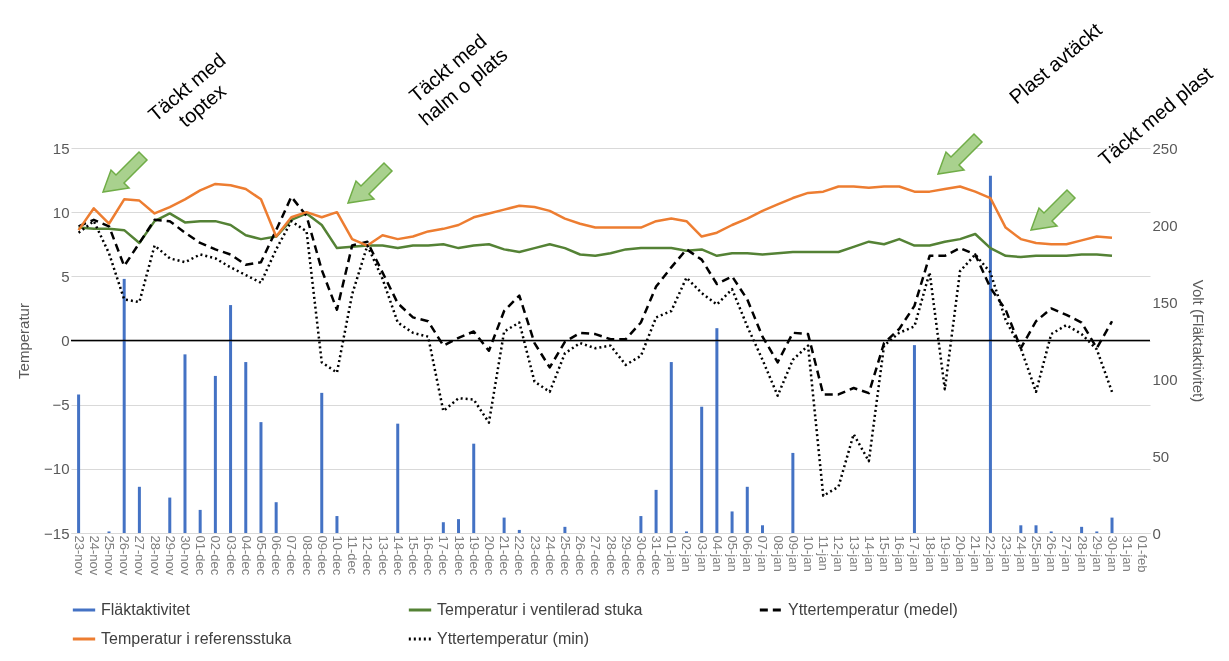 The image size is (1229, 661). What do you see at coordinates (550, 555) in the screenshot?
I see `x-tick-label: 24-dec` at bounding box center [550, 555].